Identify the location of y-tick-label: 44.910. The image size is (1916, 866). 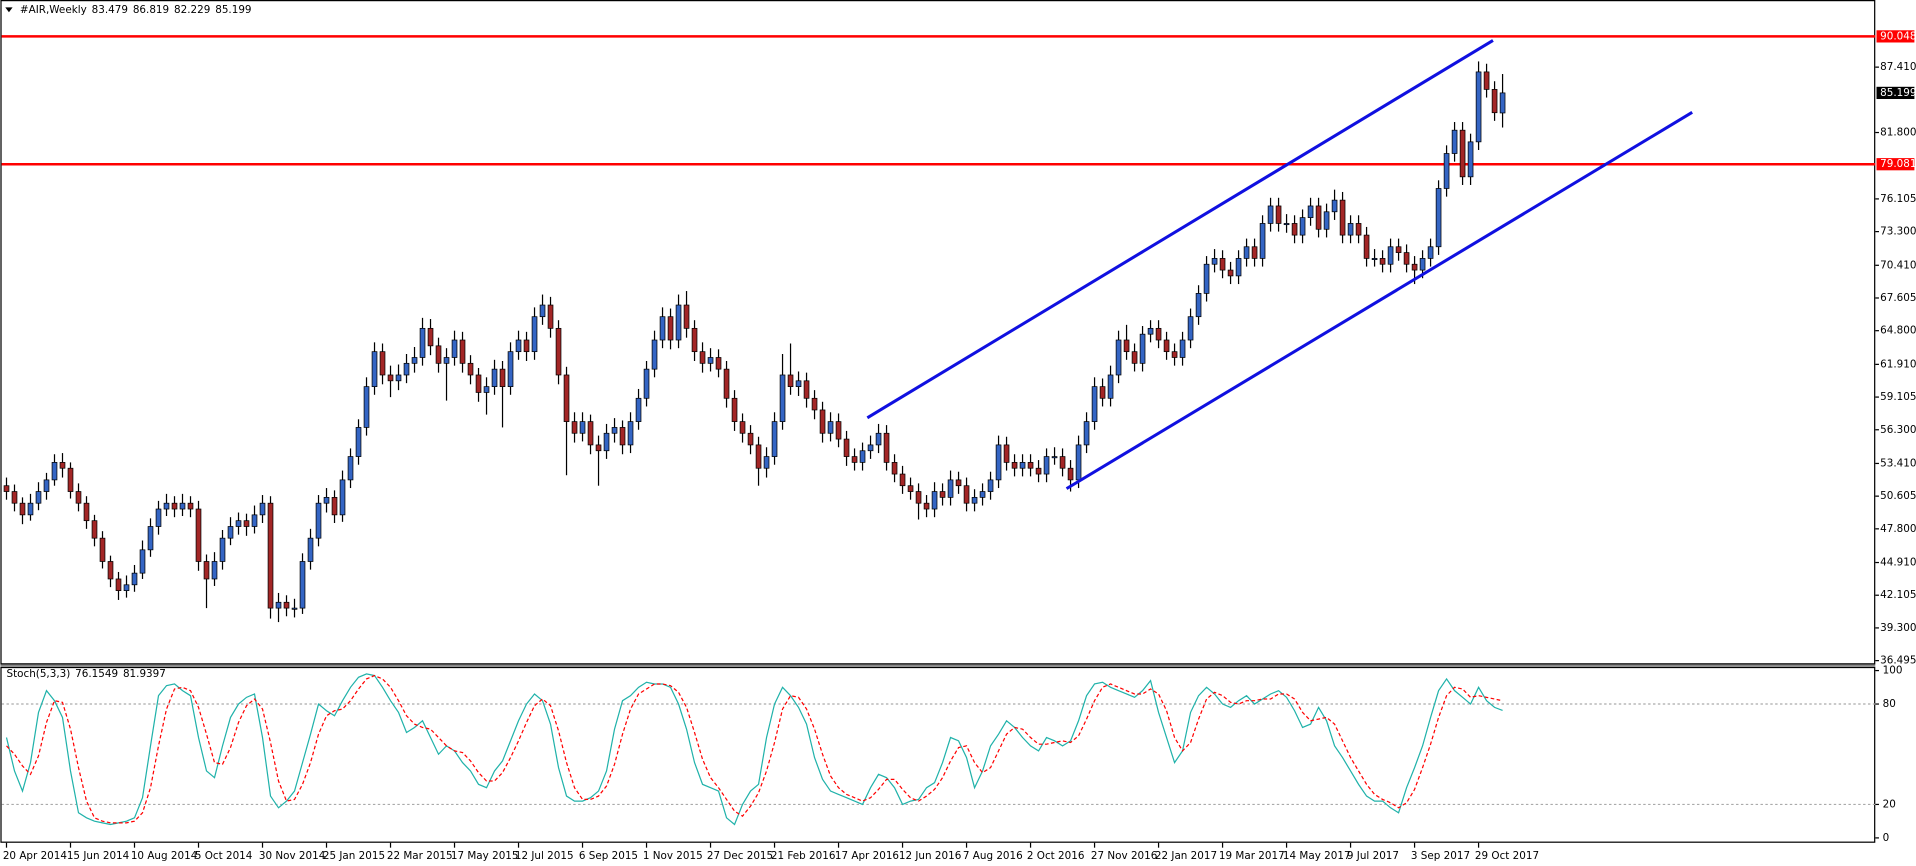
(1898, 563).